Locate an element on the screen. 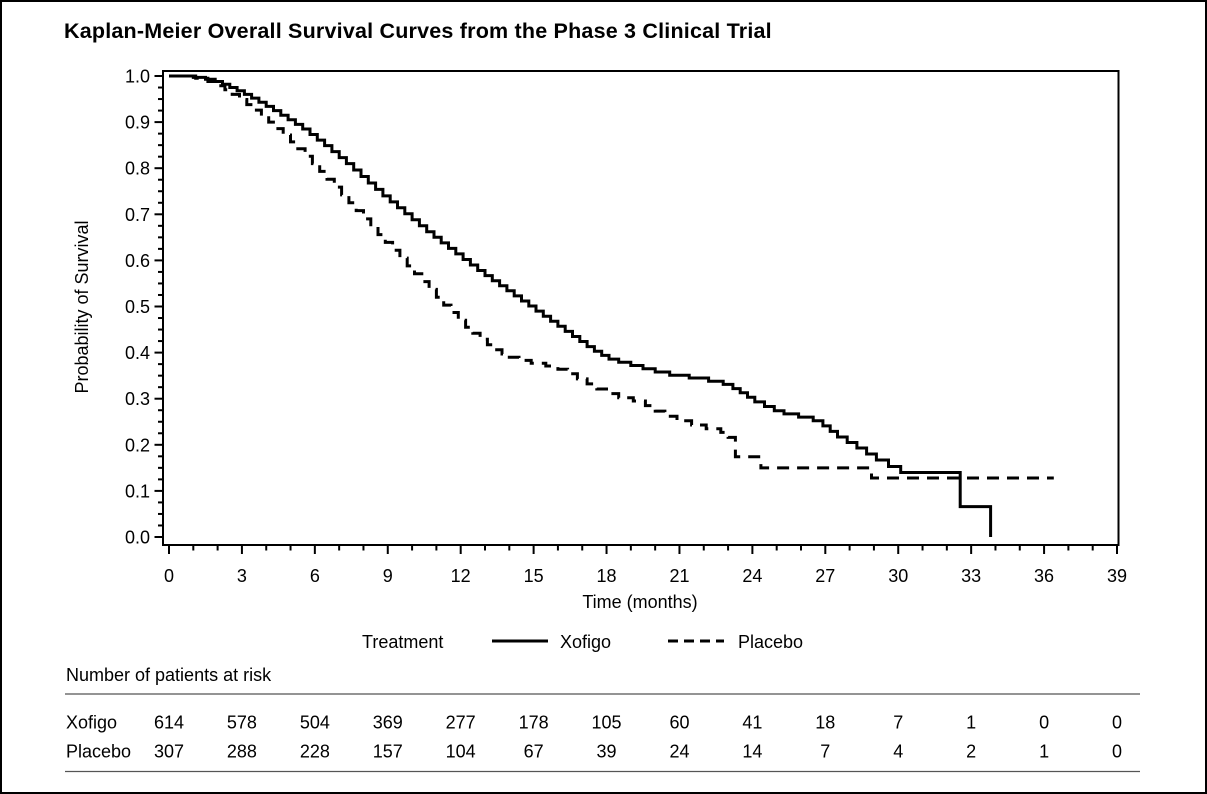 The height and width of the screenshot is (794, 1207). x-tick-label: 3 is located at coordinates (242, 576).